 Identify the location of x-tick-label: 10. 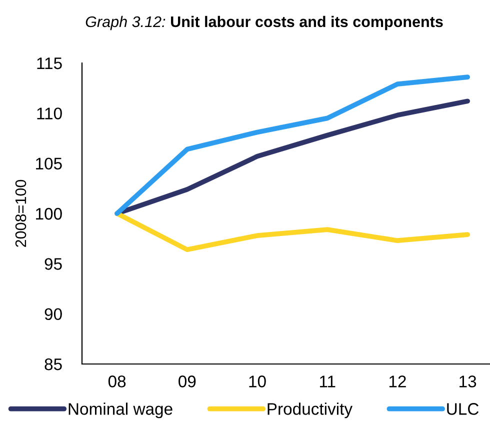
(257, 382).